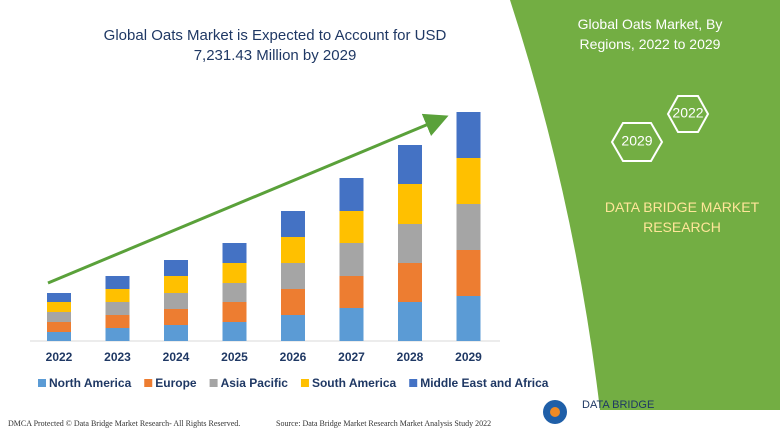  I want to click on legend-label: Asia Pacific, so click(255, 383).